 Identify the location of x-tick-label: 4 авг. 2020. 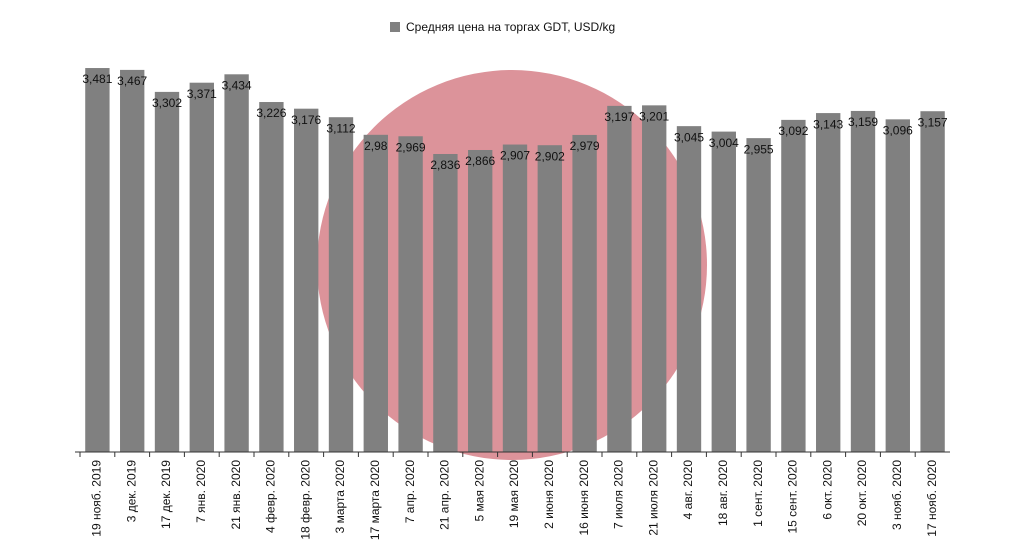
(688, 490).